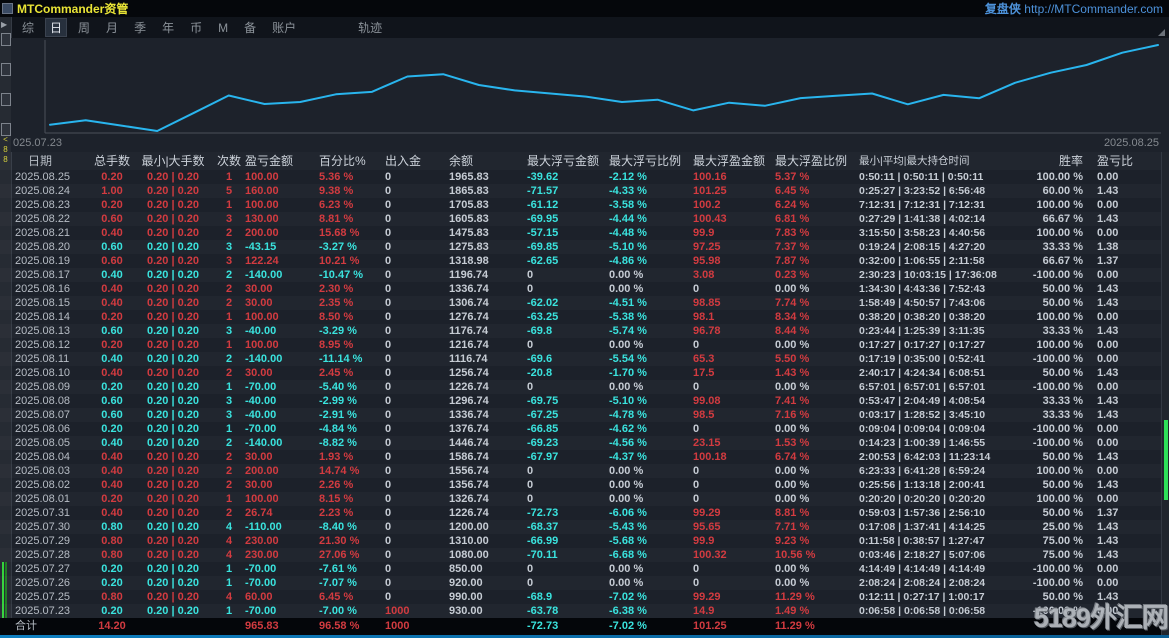  I want to click on menu-item-备: 备, so click(250, 28).